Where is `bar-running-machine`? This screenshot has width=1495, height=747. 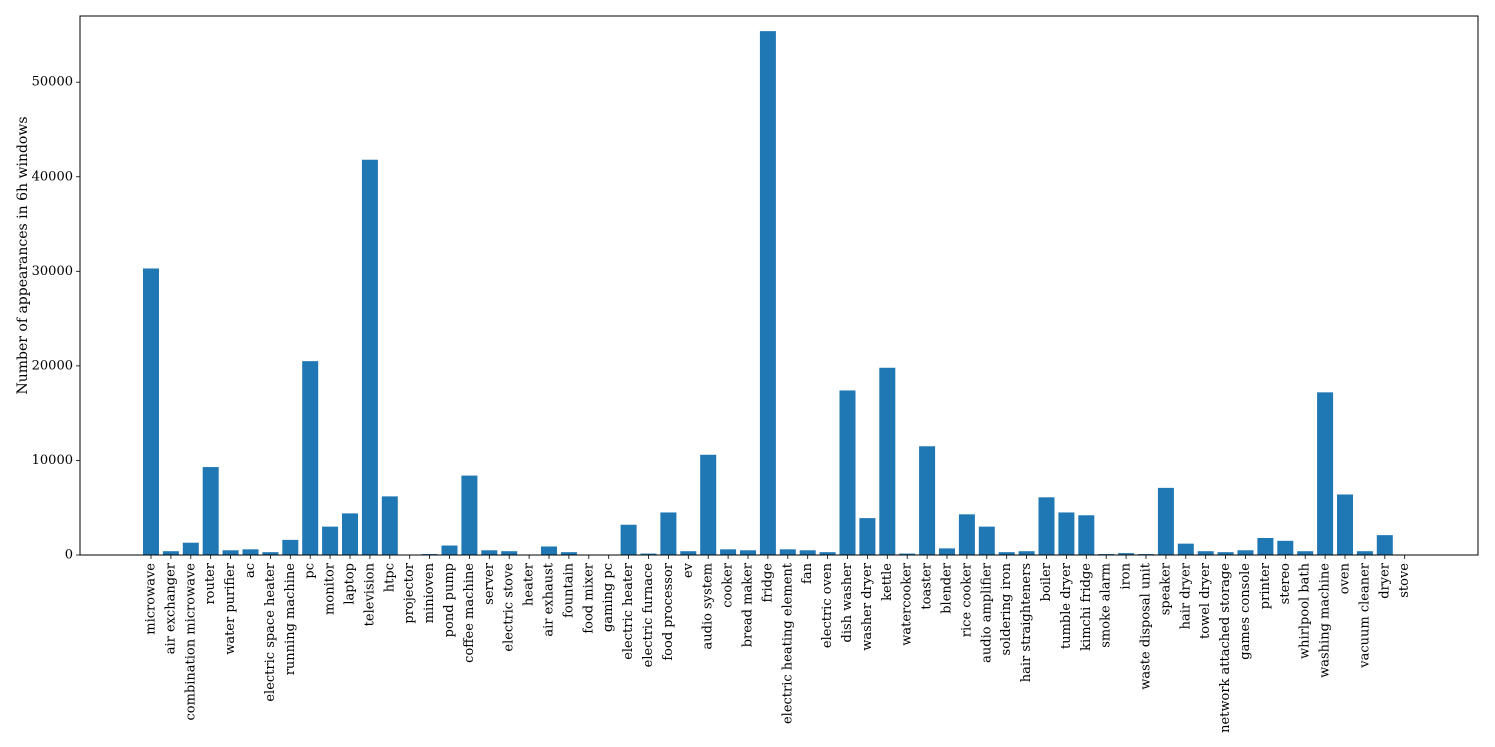 bar-running-machine is located at coordinates (290, 547).